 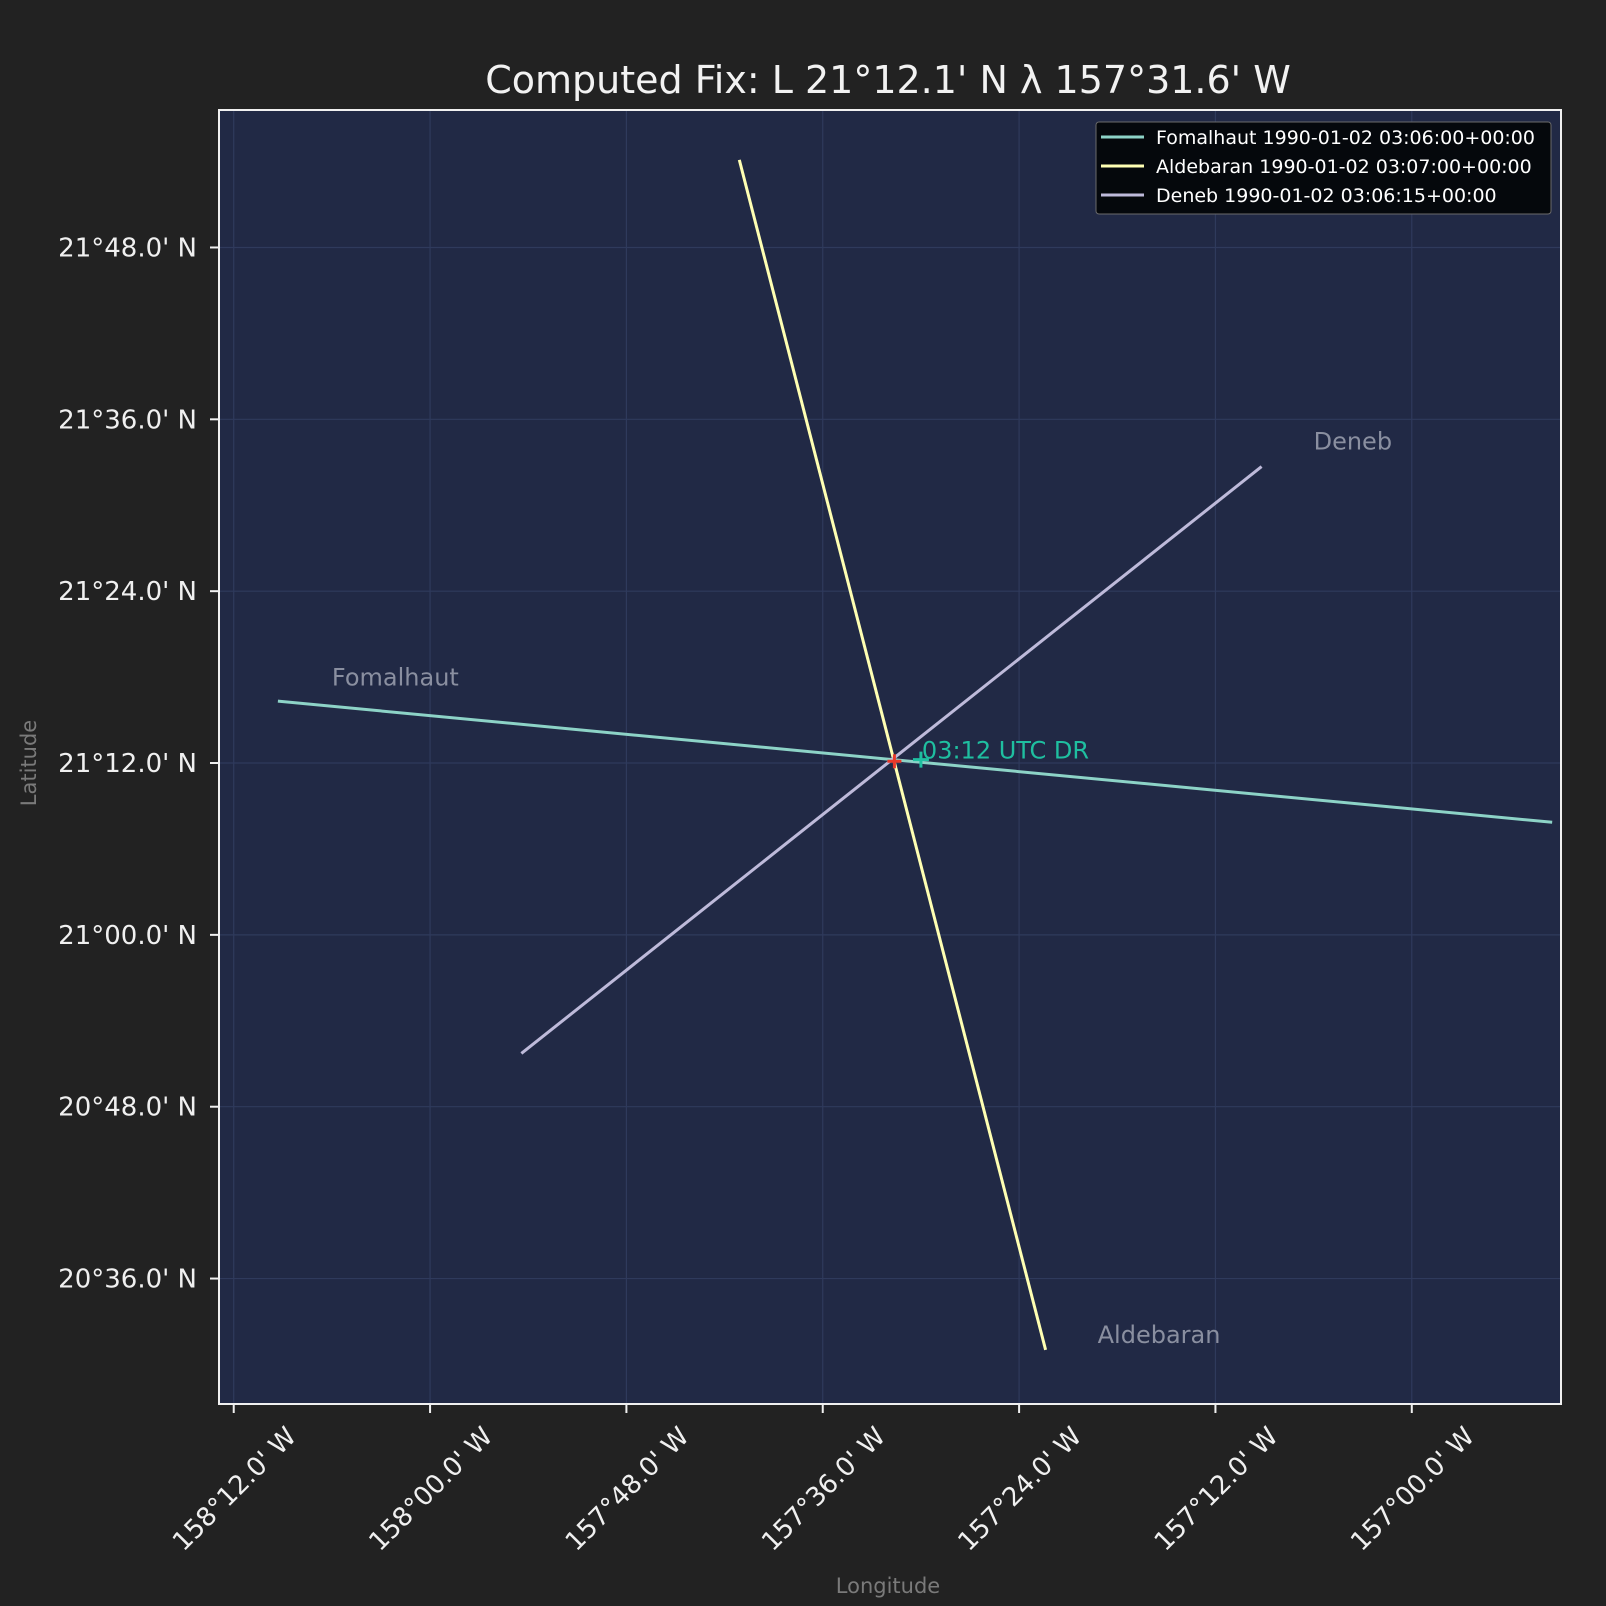 I want to click on y-tick-label: 21°24.0' N, so click(x=127, y=592).